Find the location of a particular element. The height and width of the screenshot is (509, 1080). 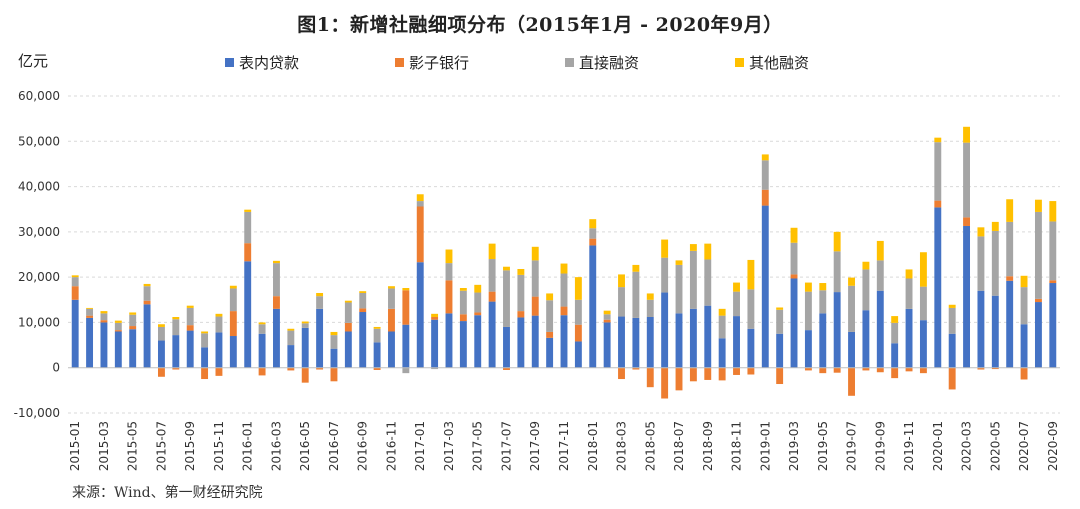

x-tick-label: 2015-11 is located at coordinates (219, 446).